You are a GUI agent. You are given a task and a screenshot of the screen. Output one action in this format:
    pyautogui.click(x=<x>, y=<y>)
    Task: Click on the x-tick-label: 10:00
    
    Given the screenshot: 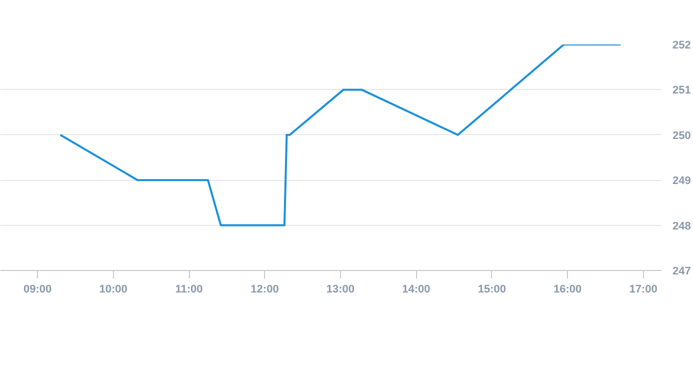 What is the action you would take?
    pyautogui.click(x=113, y=290)
    